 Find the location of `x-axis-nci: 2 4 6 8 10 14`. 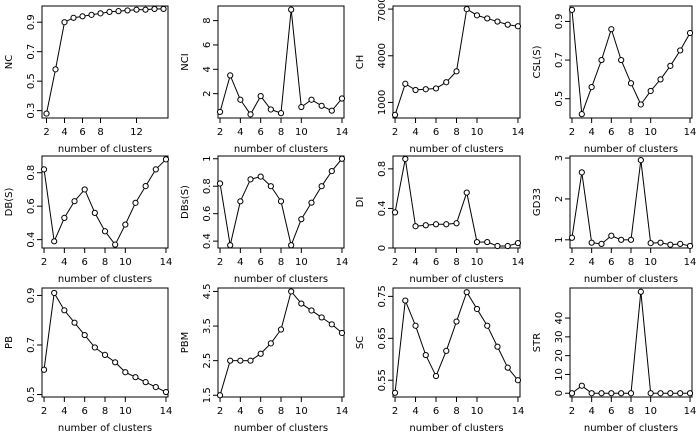

x-axis-nci: 2 4 6 8 10 14 is located at coordinates (282, 128).